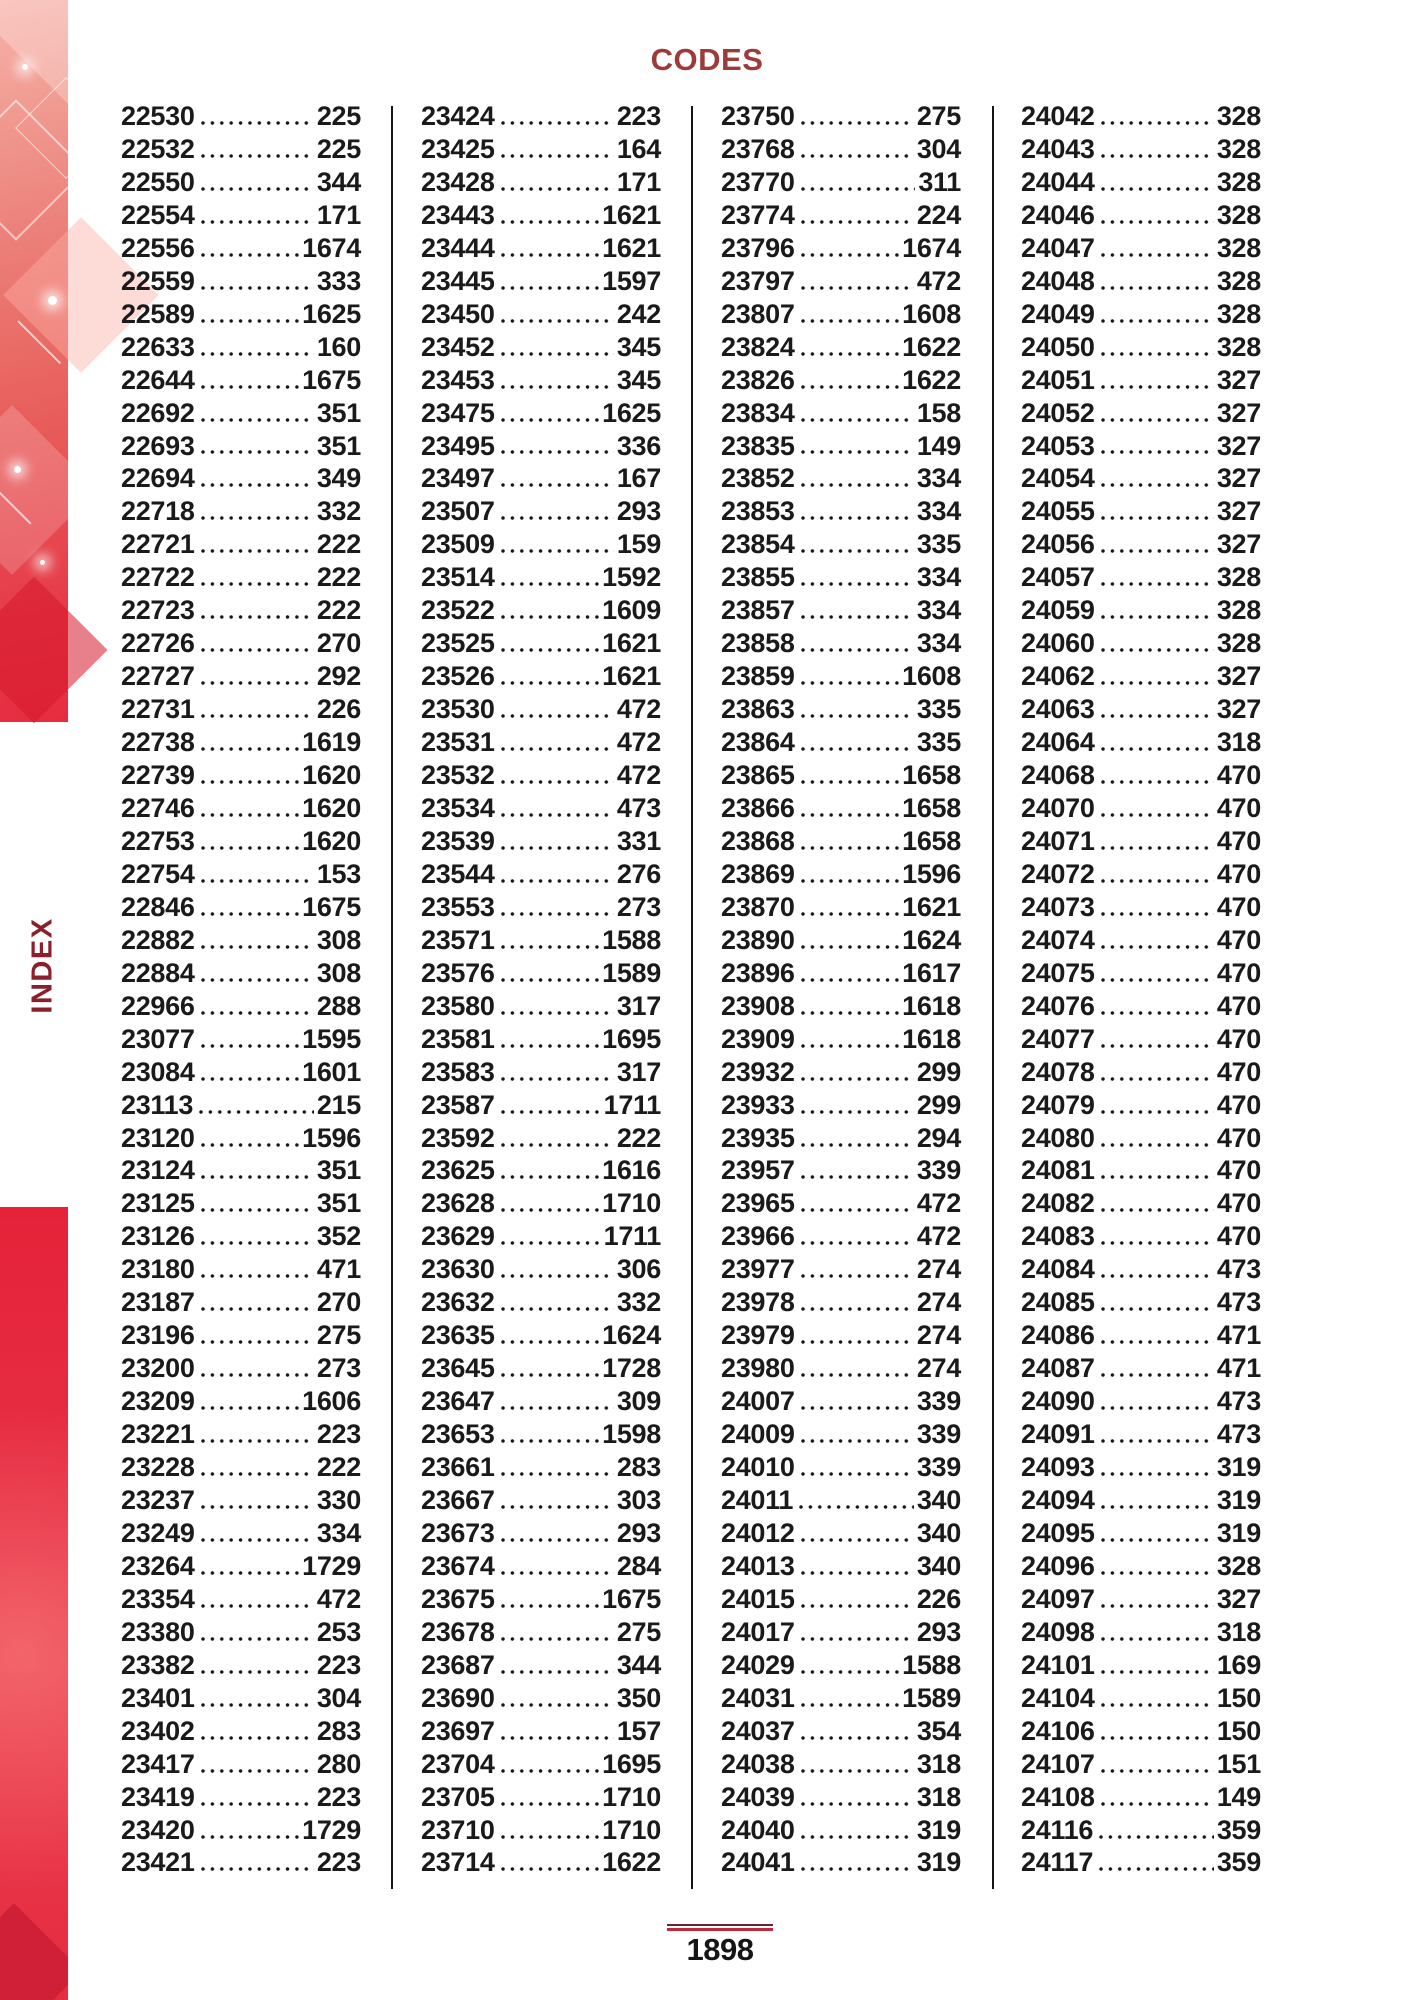 The image size is (1414, 2000). Describe the element at coordinates (758, 1730) in the screenshot. I see `entry-code: 24037` at that location.